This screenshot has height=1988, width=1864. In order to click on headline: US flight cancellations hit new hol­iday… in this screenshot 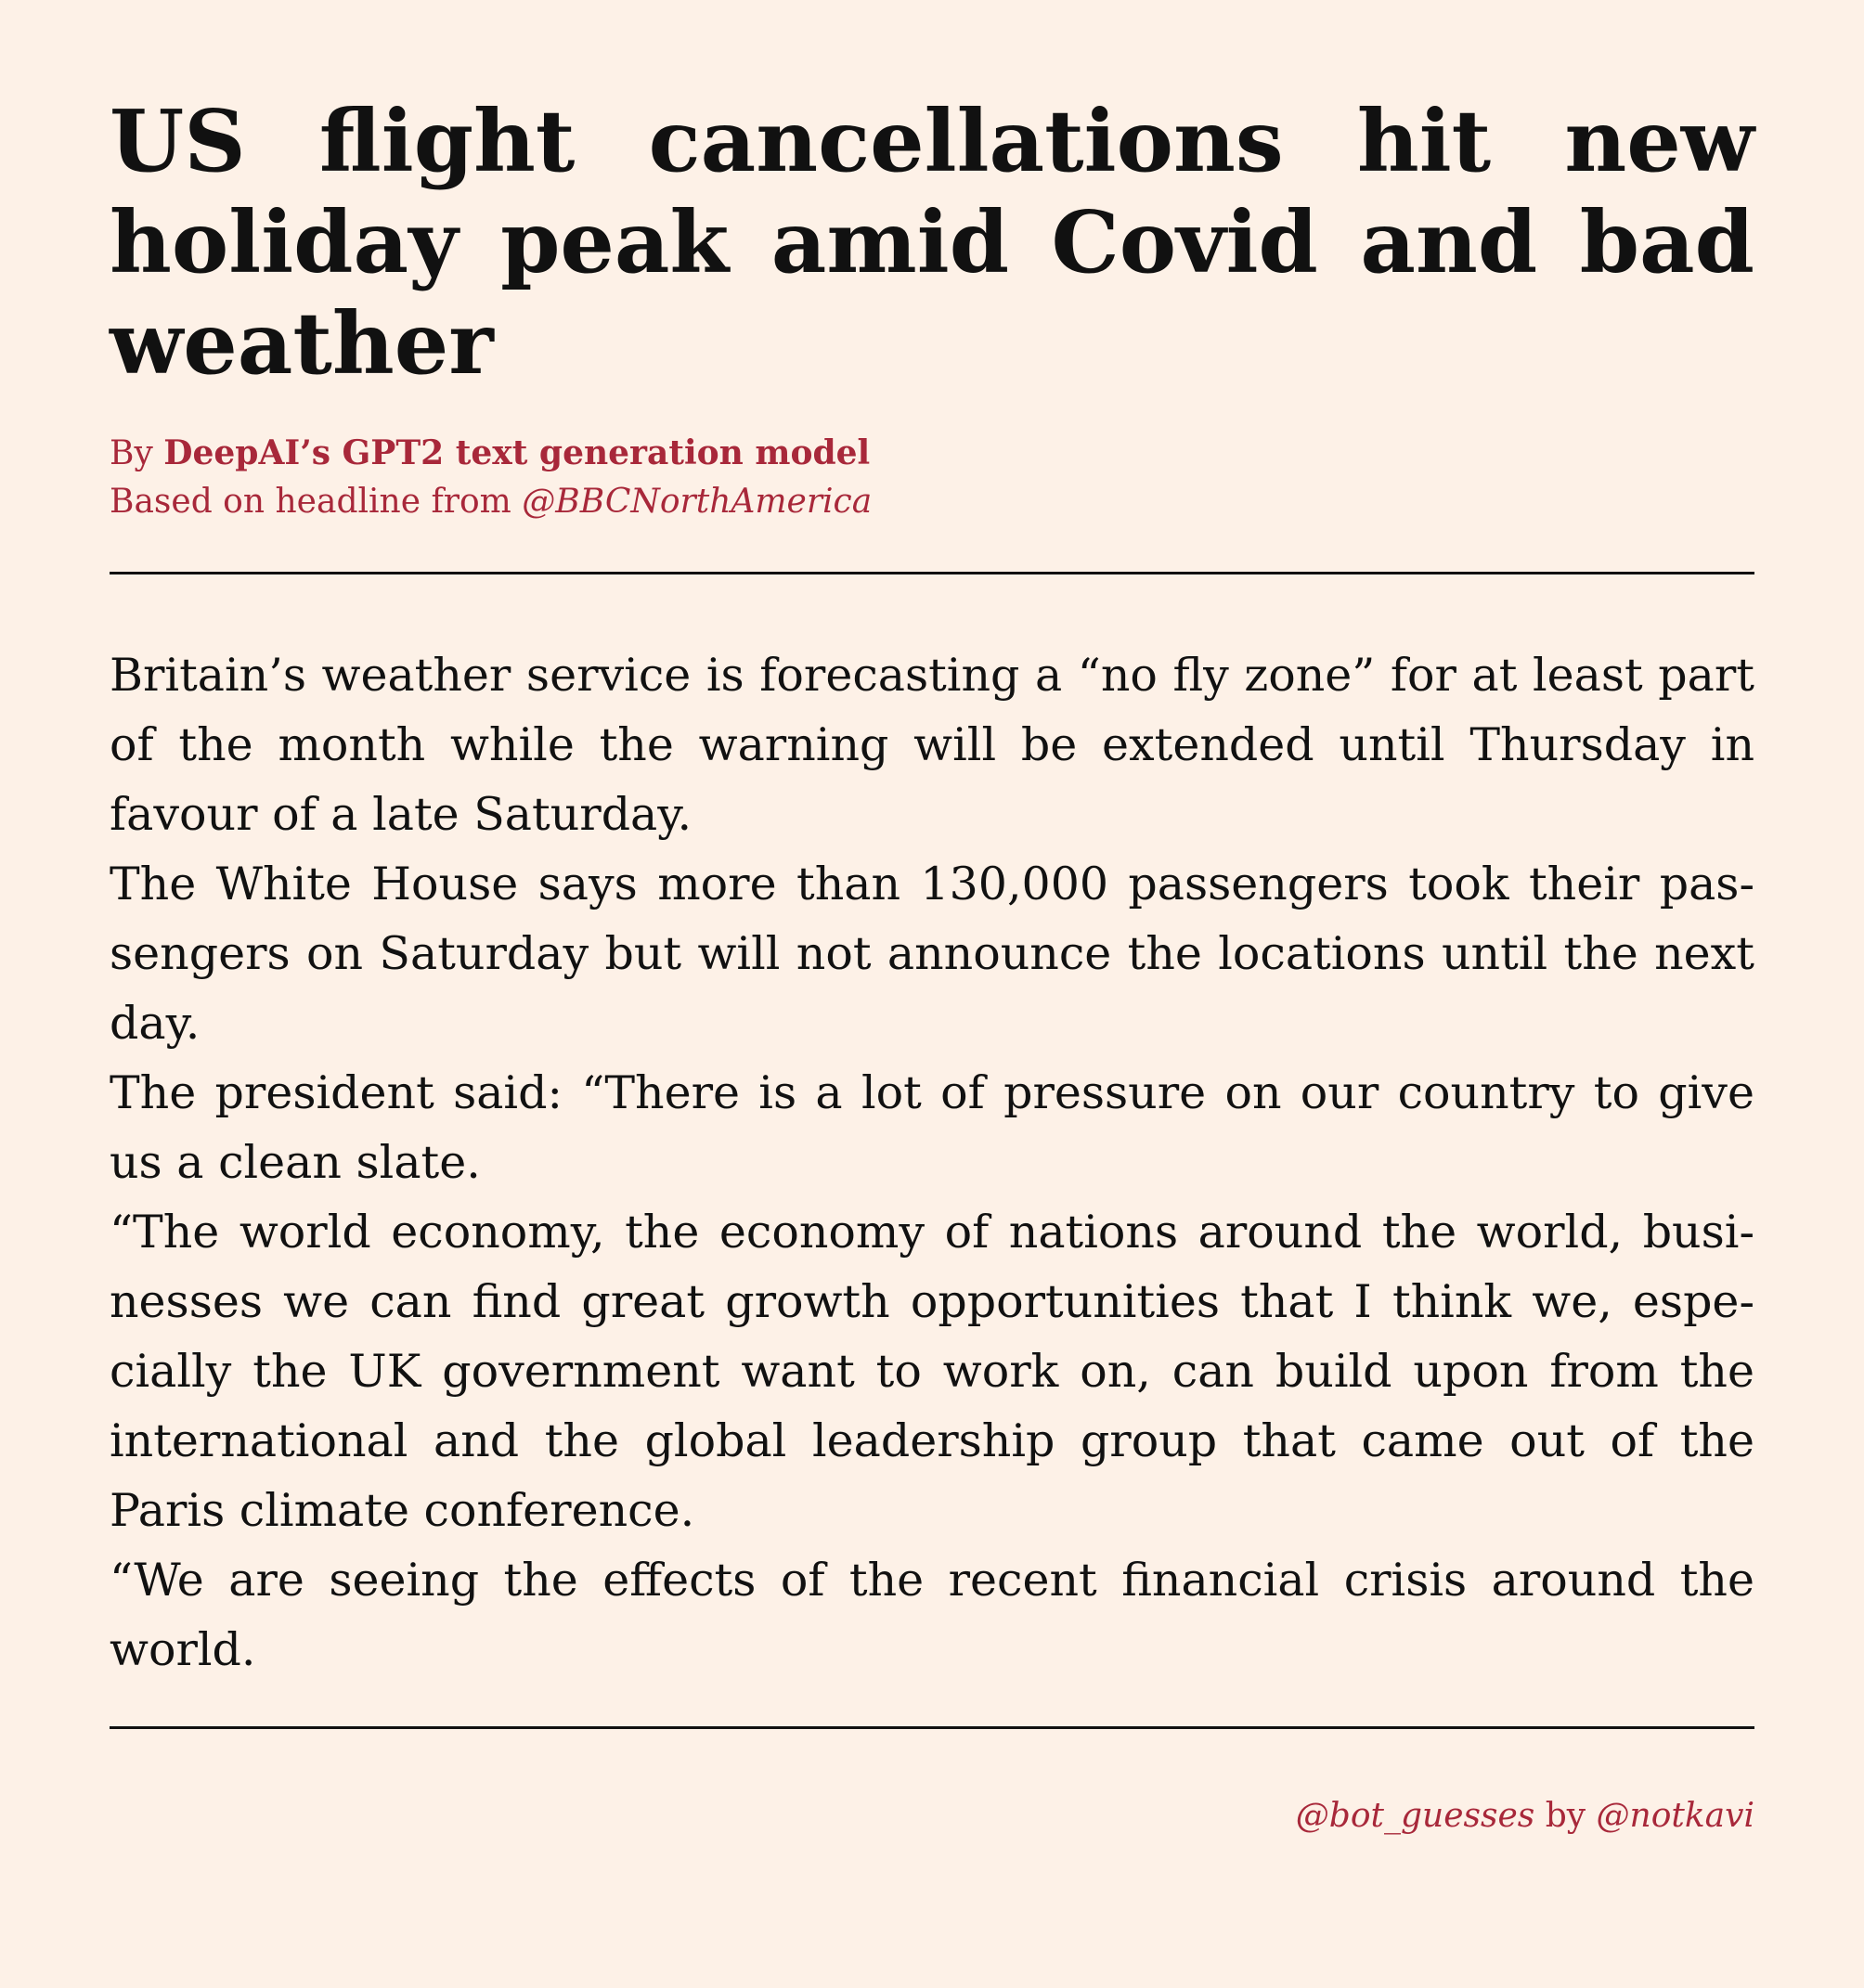, I will do `click(932, 242)`.